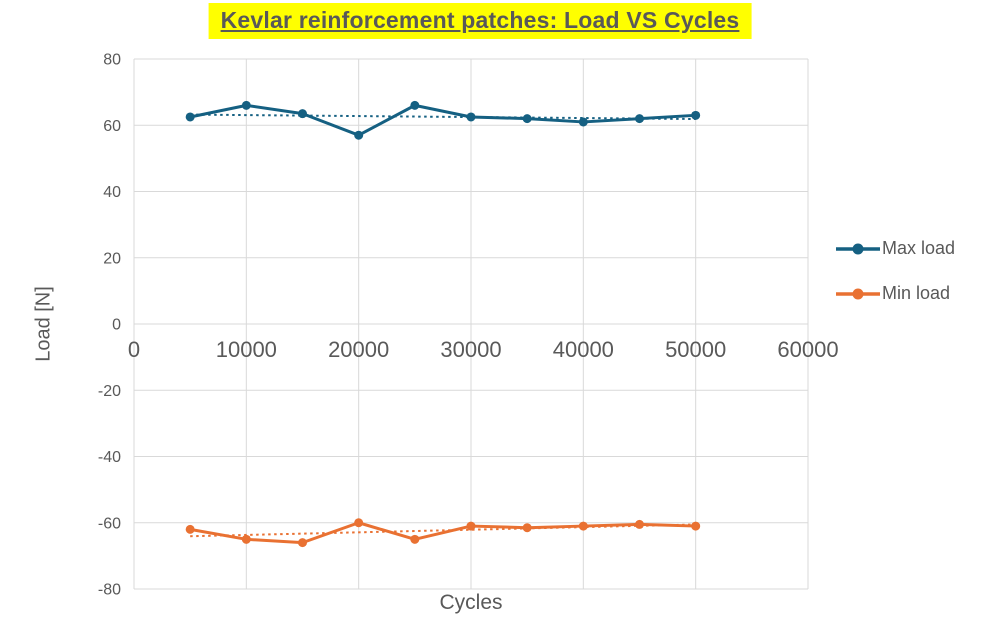 The width and height of the screenshot is (982, 631). What do you see at coordinates (116, 325) in the screenshot?
I see `y-tick-label: 0` at bounding box center [116, 325].